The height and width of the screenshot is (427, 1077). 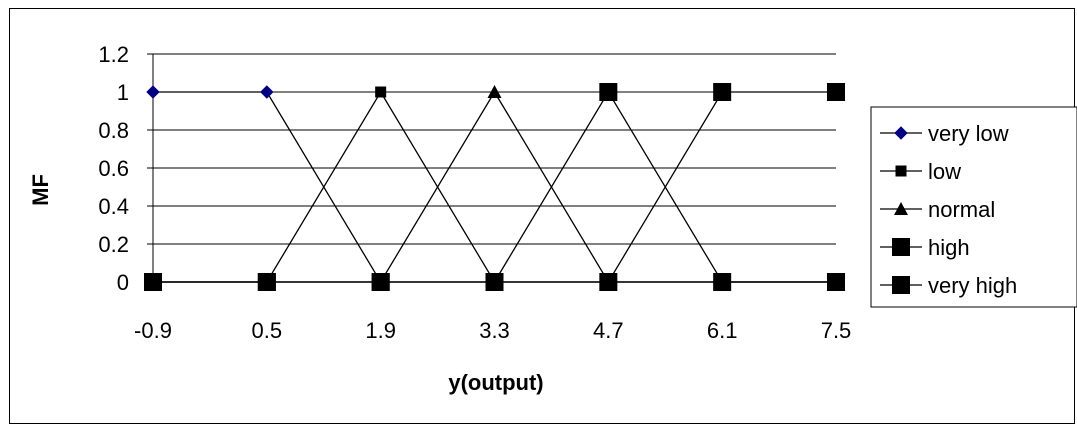 I want to click on y-tick-label: 0, so click(x=123, y=282).